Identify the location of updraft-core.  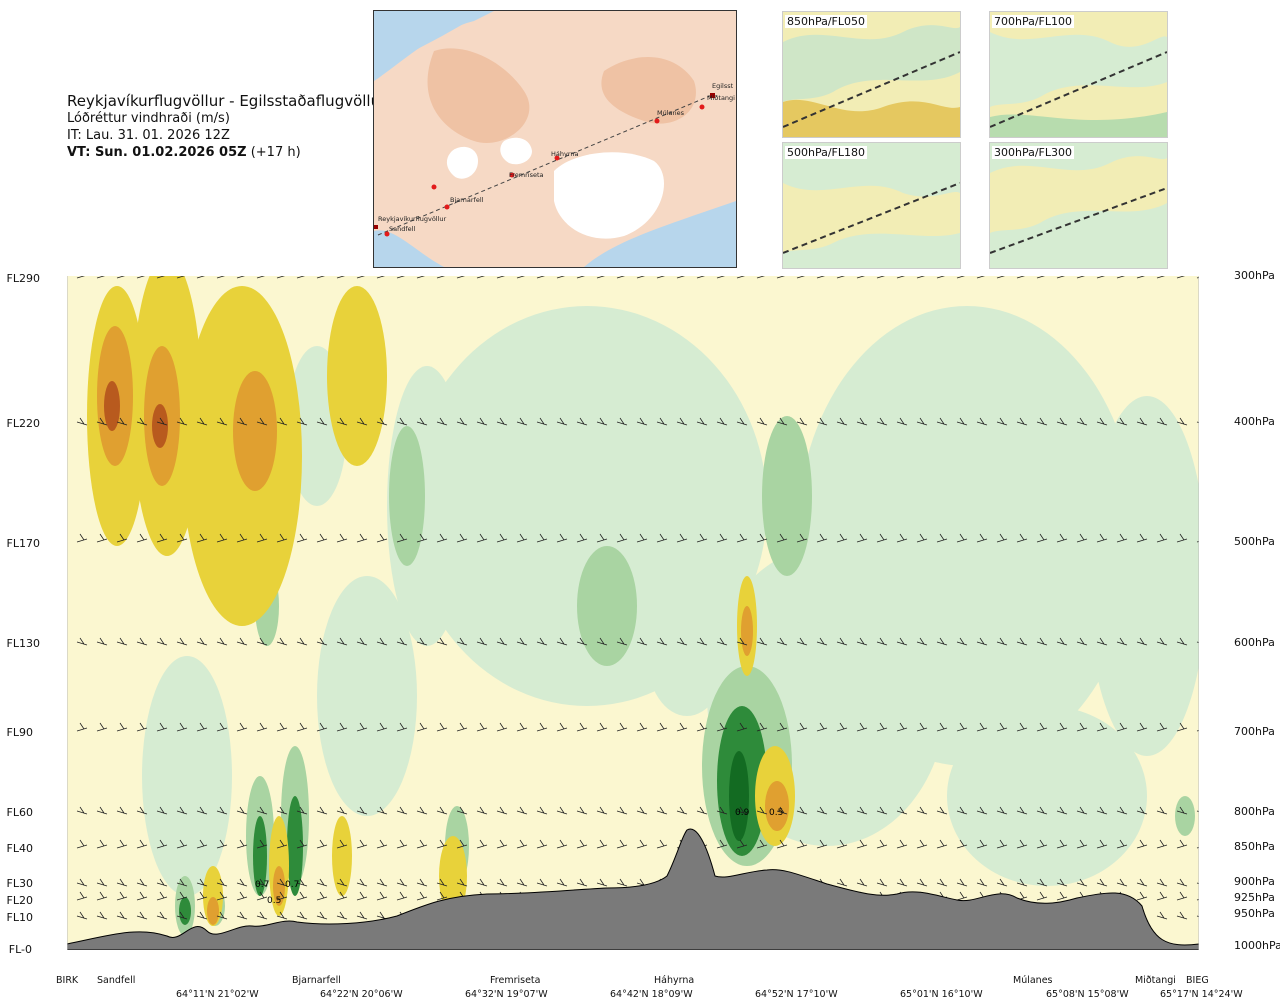
(185, 911).